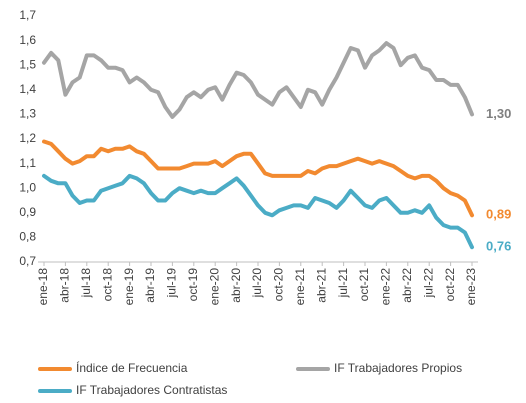  Describe the element at coordinates (343, 283) in the screenshot. I see `x-tick-label: jul-21` at that location.